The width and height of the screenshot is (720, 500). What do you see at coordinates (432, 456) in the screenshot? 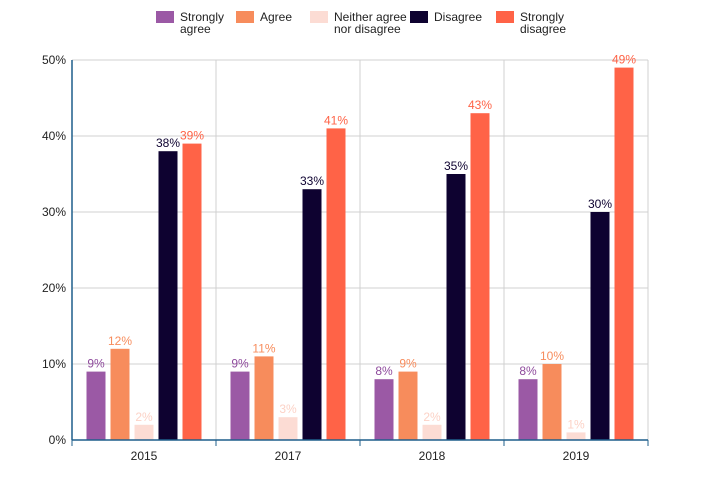
I see `x-tick-label: 2018` at bounding box center [432, 456].